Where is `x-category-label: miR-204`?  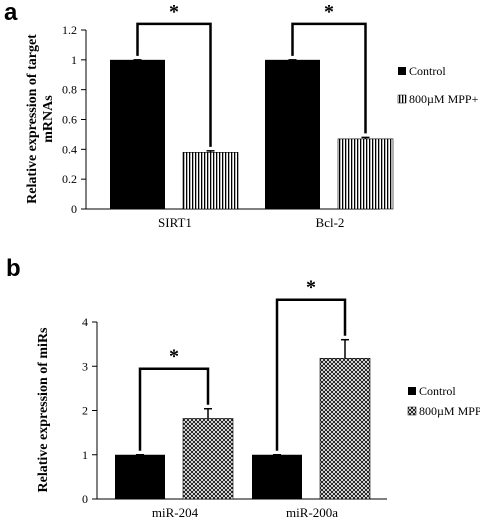
x-category-label: miR-204 is located at coordinates (175, 512).